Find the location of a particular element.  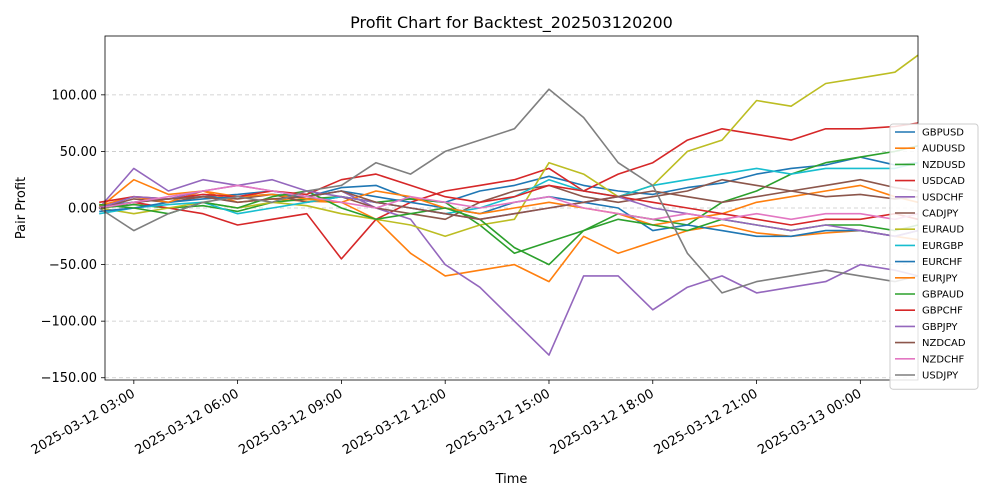

legend-label: GBPAUD is located at coordinates (943, 295).